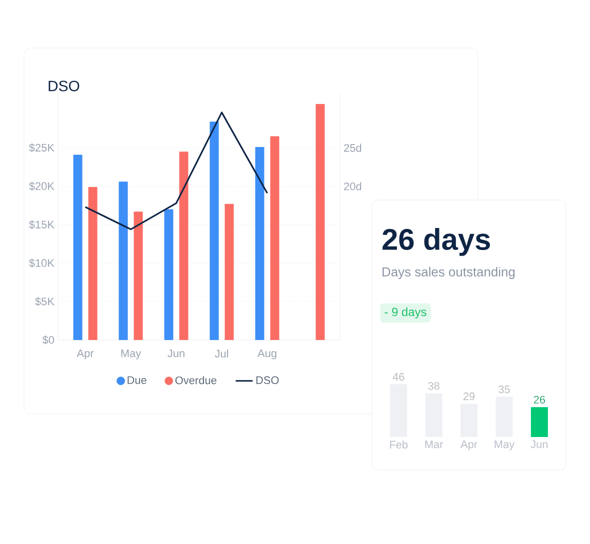 Image resolution: width=590 pixels, height=544 pixels. What do you see at coordinates (267, 355) in the screenshot?
I see `x-tick-label: Aug` at bounding box center [267, 355].